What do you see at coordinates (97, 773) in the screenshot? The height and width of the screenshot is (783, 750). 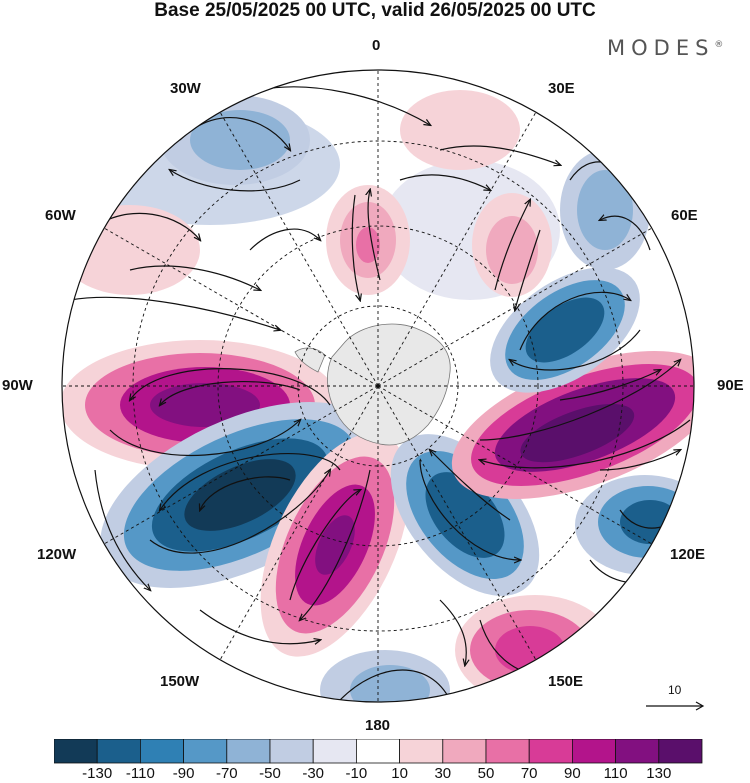 I see `colorbar-tick-label: -130` at bounding box center [97, 773].